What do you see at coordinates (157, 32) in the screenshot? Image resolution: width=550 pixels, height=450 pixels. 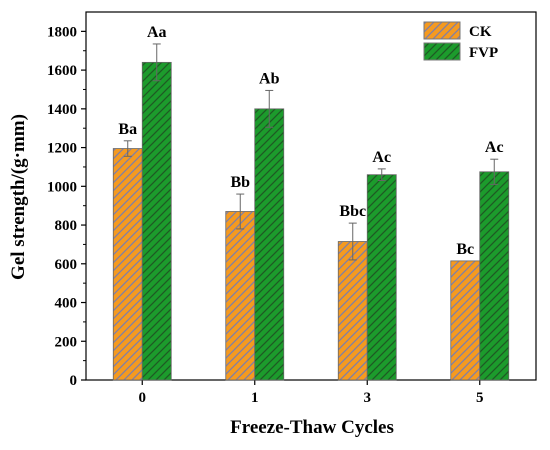 I see `significance-label: Aa` at bounding box center [157, 32].